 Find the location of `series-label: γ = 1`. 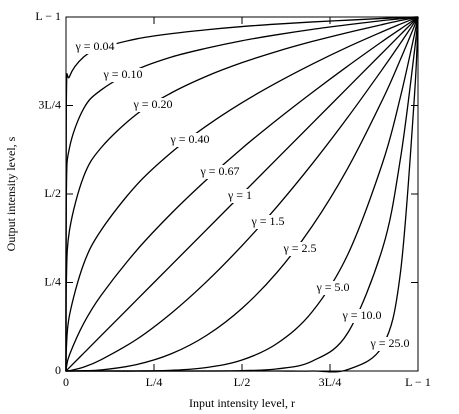

series-label: γ = 1 is located at coordinates (239, 195).